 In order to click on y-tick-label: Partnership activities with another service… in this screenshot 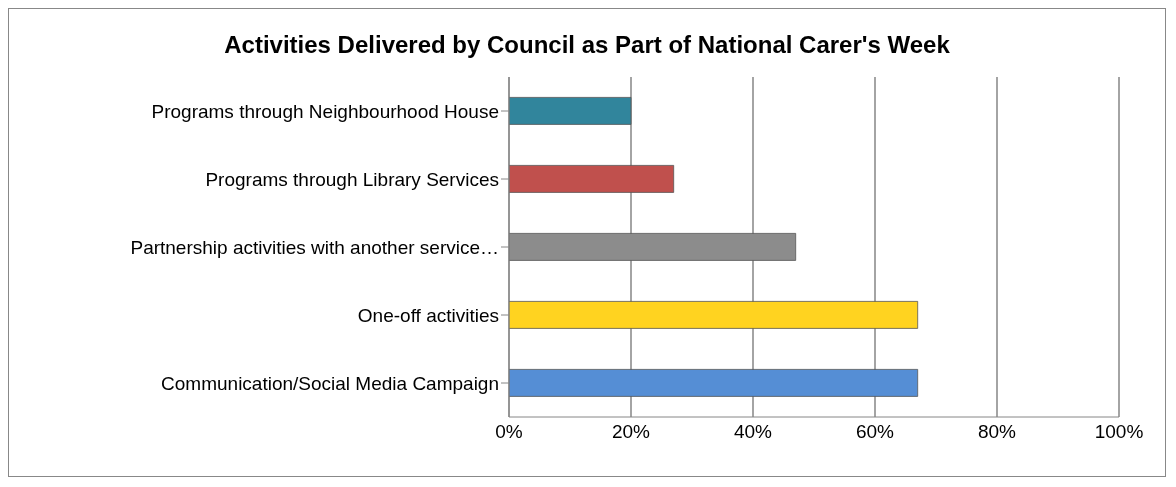, I will do `click(314, 247)`.